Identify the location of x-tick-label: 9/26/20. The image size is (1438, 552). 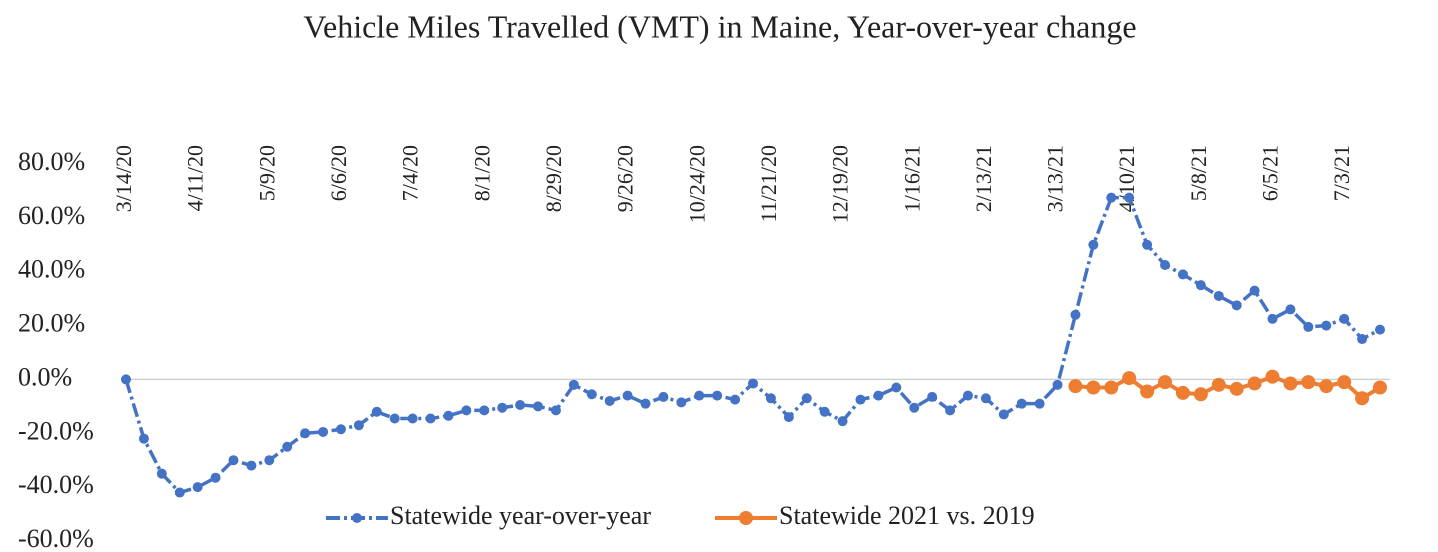
(625, 178).